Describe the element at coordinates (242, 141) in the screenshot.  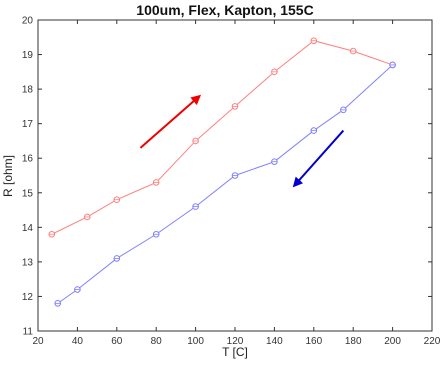
I see `annotation-layer` at that location.